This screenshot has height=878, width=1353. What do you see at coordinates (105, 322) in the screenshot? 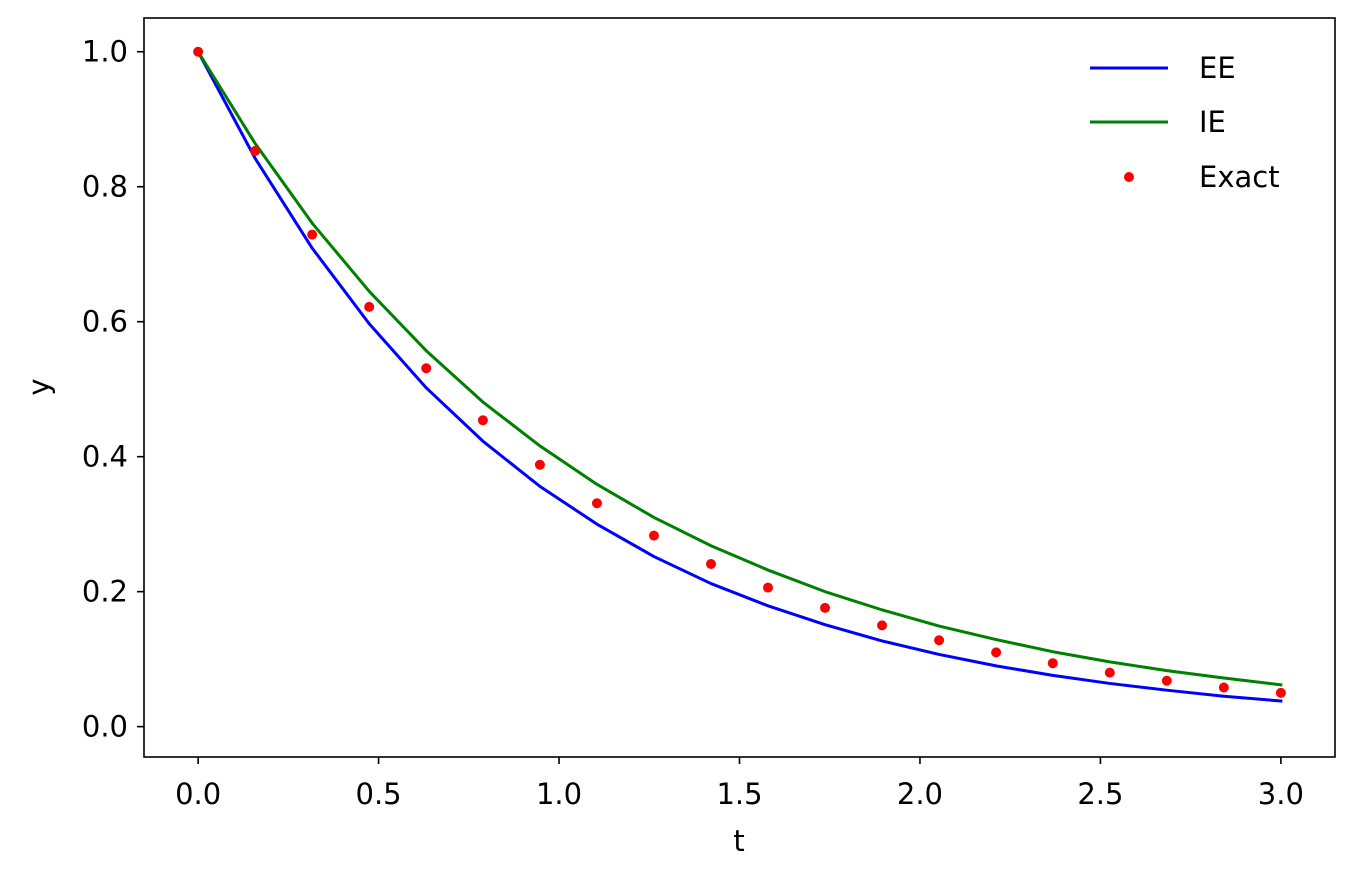
I see `y-tick-label: 0.6` at bounding box center [105, 322].